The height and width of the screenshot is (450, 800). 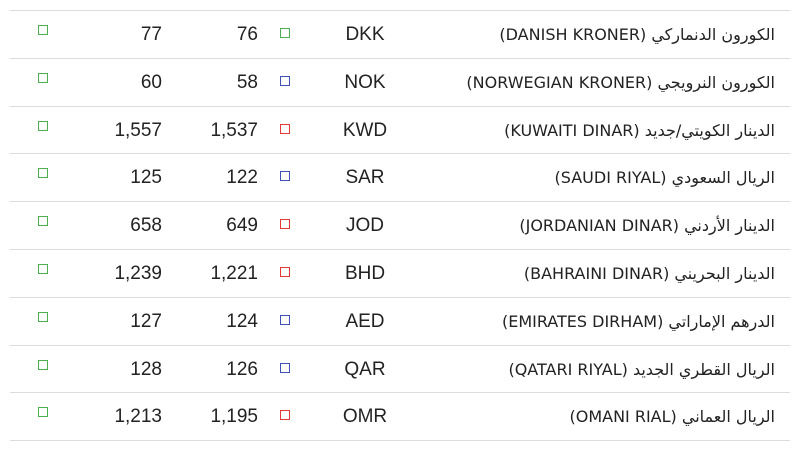 What do you see at coordinates (365, 226) in the screenshot?
I see `currency-code: JOD` at bounding box center [365, 226].